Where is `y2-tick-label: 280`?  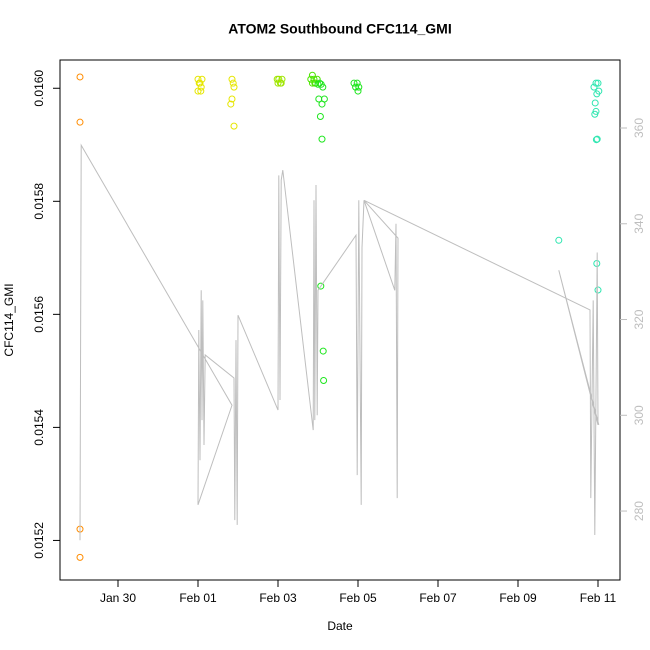 y2-tick-label: 280 is located at coordinates (639, 511).